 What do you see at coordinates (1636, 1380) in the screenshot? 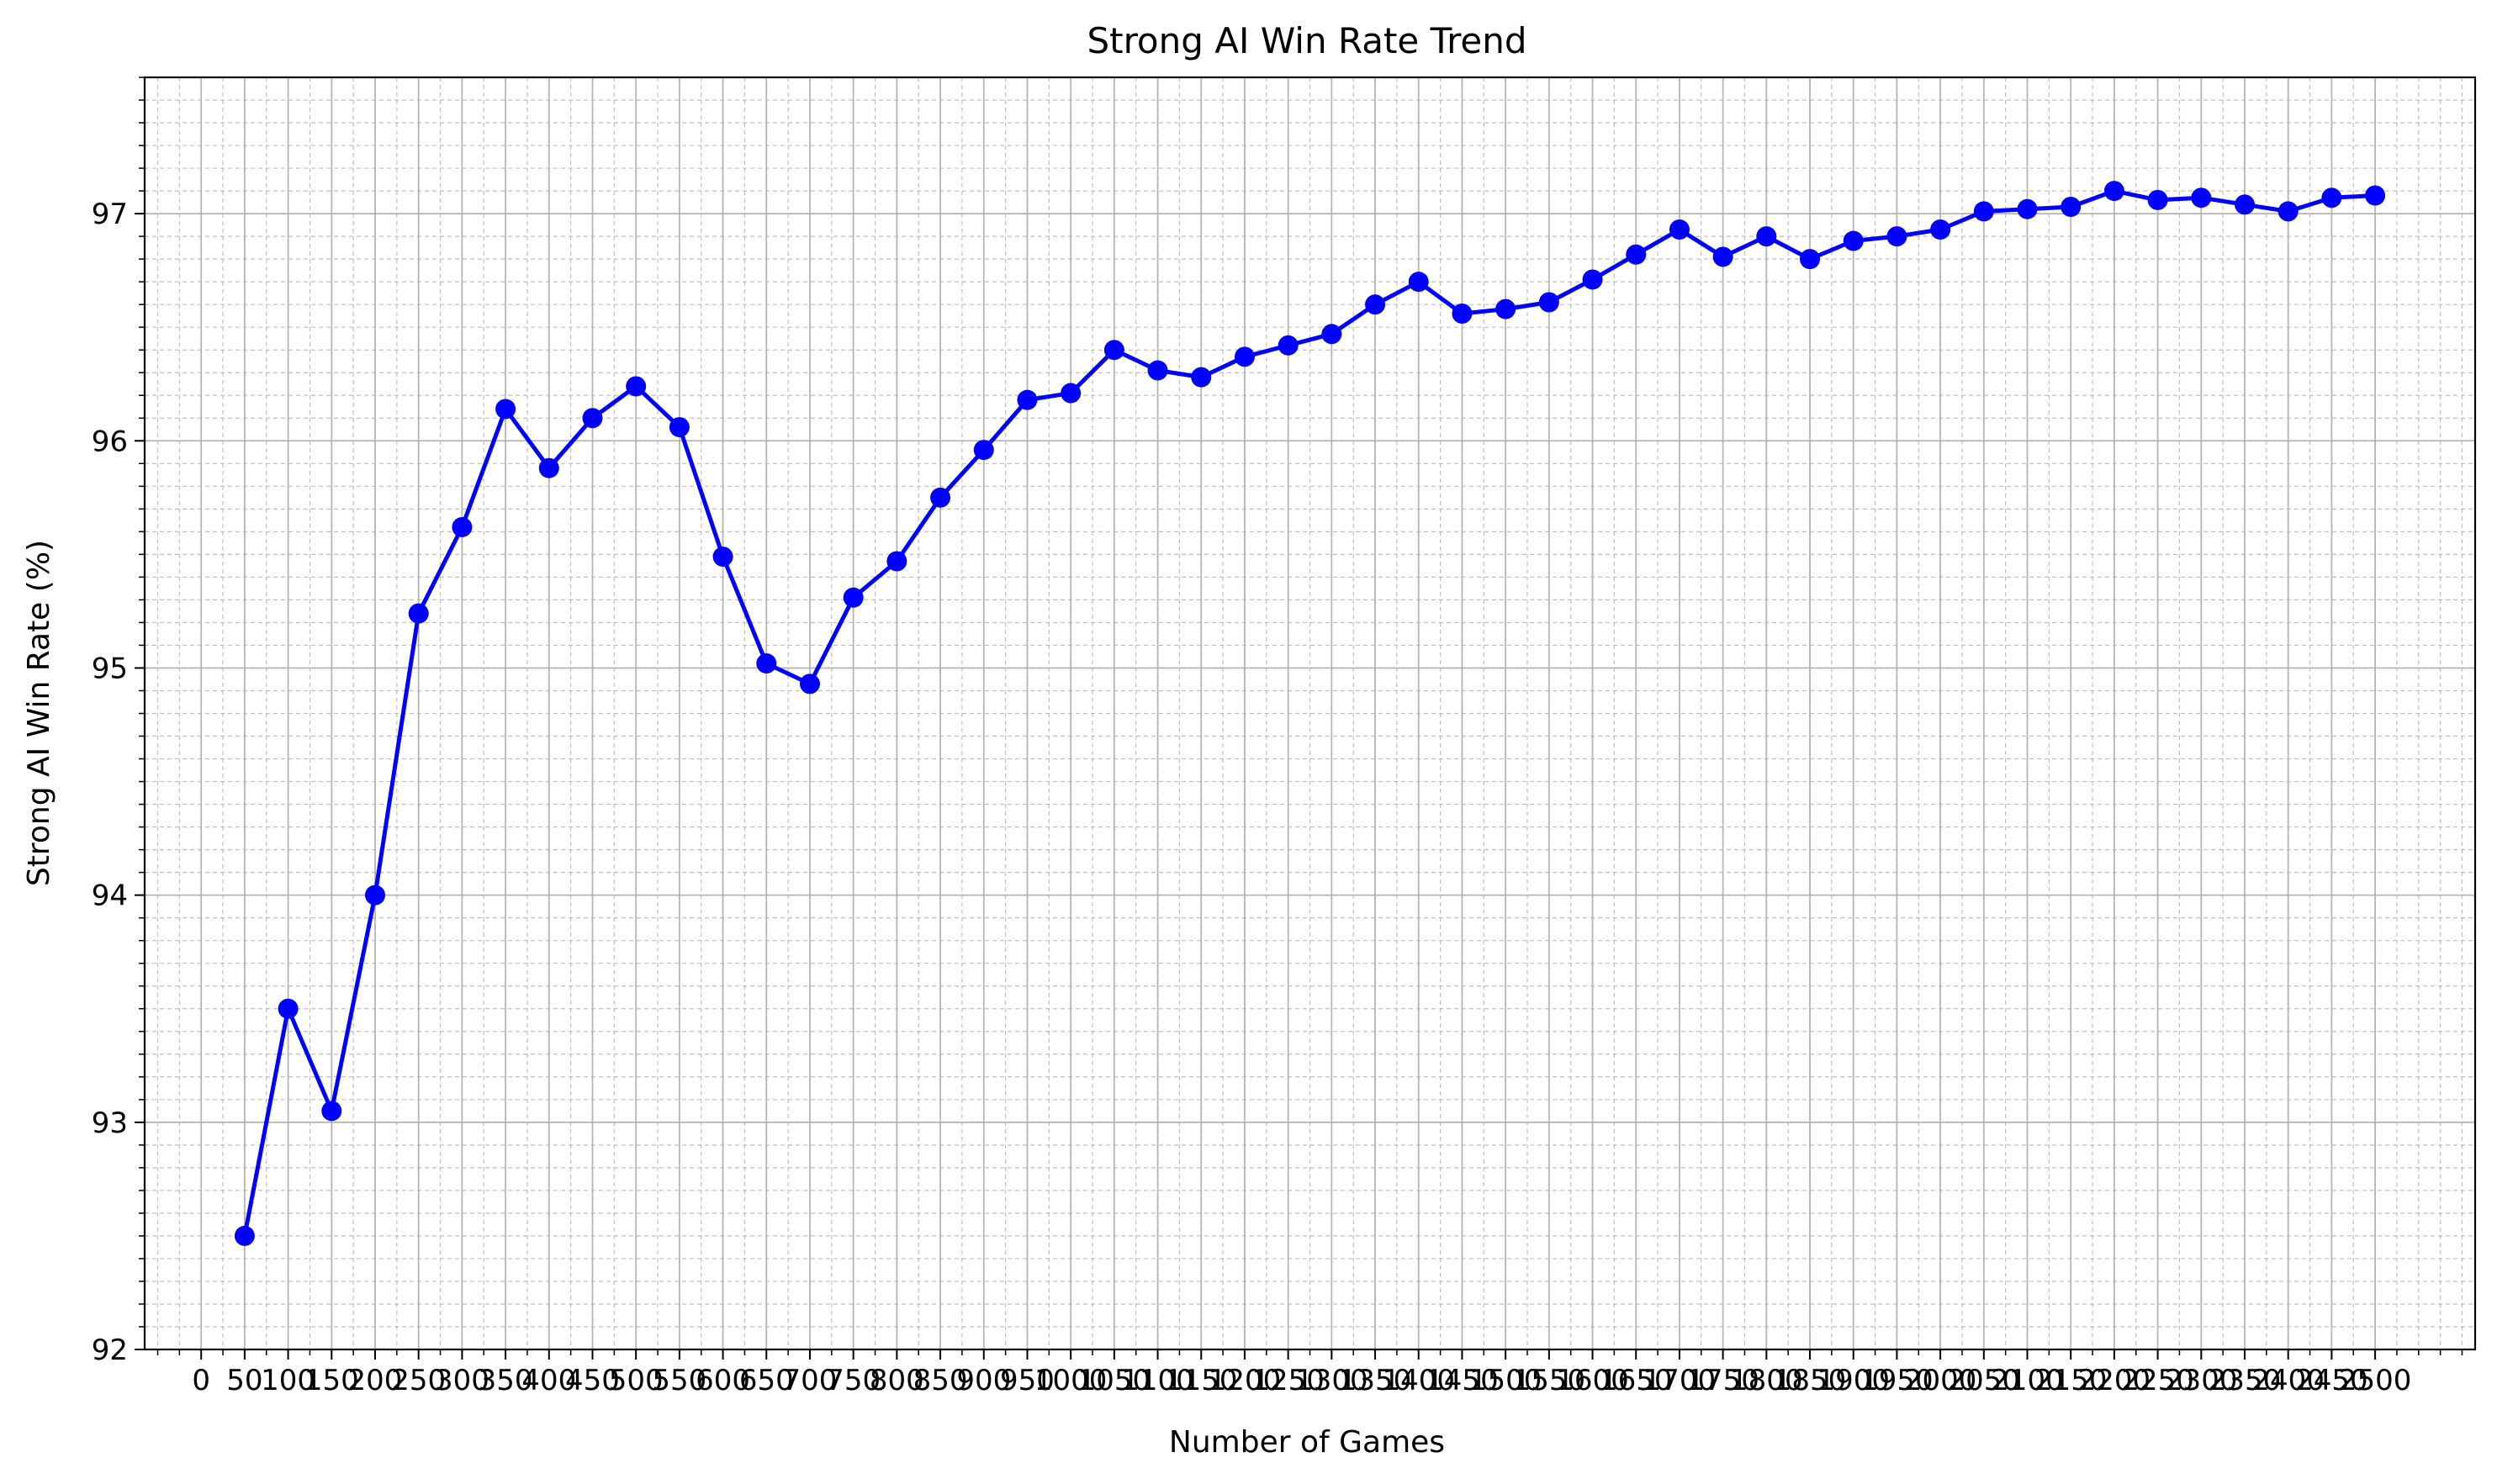
I see `x-tick-label: 1650` at bounding box center [1636, 1380].